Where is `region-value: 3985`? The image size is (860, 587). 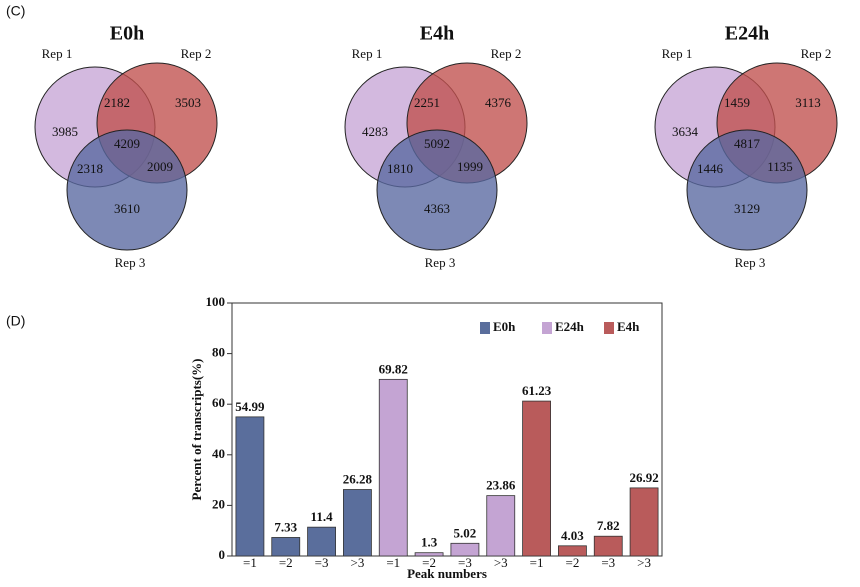
region-value: 3985 is located at coordinates (65, 131).